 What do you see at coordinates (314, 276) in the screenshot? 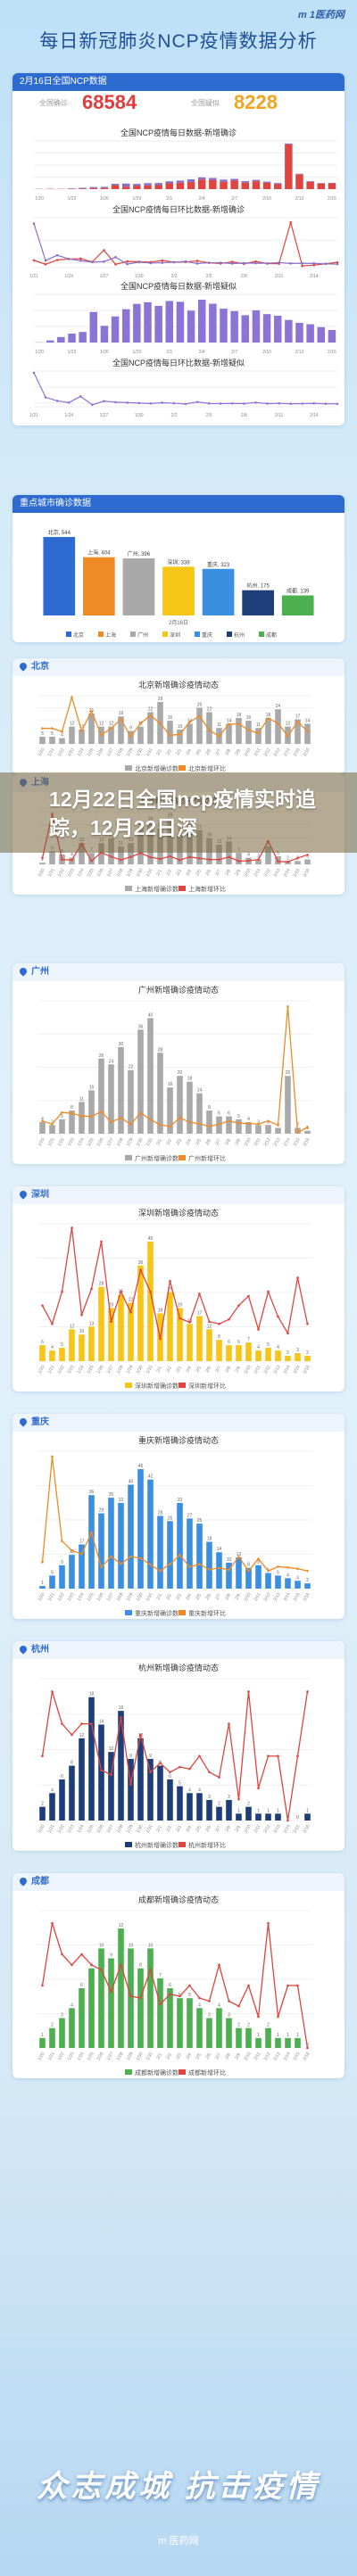
I see `tick-label: 2/14` at bounding box center [314, 276].